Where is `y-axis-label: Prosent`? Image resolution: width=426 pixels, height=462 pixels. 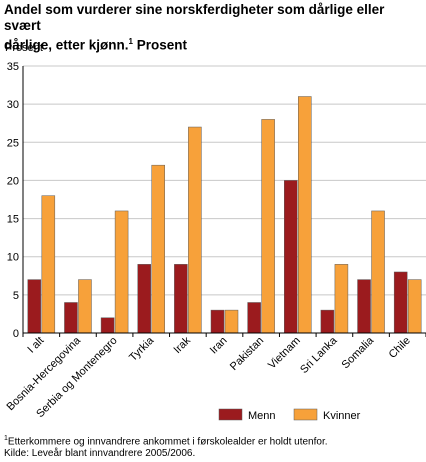
y-axis-label: Prosent is located at coordinates (24, 48).